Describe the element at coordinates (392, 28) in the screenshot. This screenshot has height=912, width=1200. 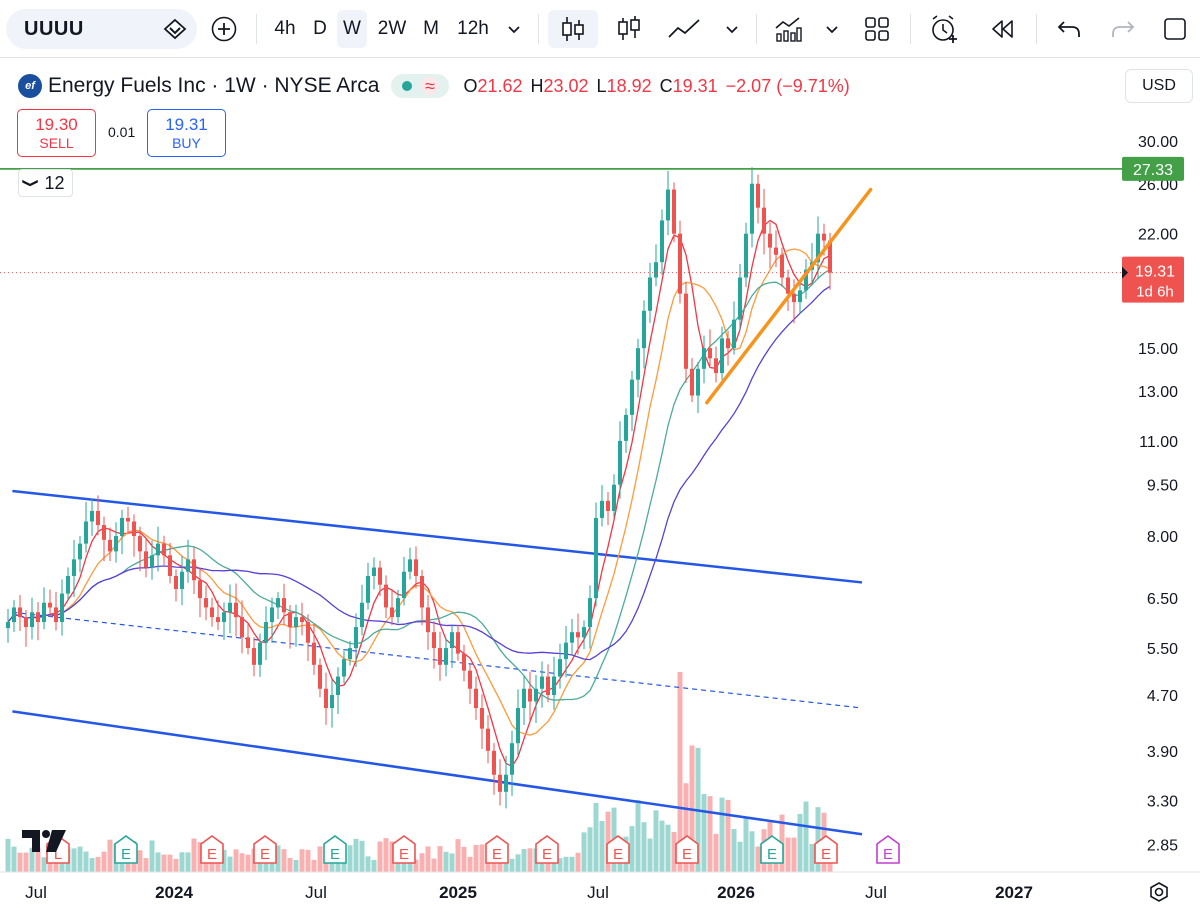
I see `interval-2w: 2W` at that location.